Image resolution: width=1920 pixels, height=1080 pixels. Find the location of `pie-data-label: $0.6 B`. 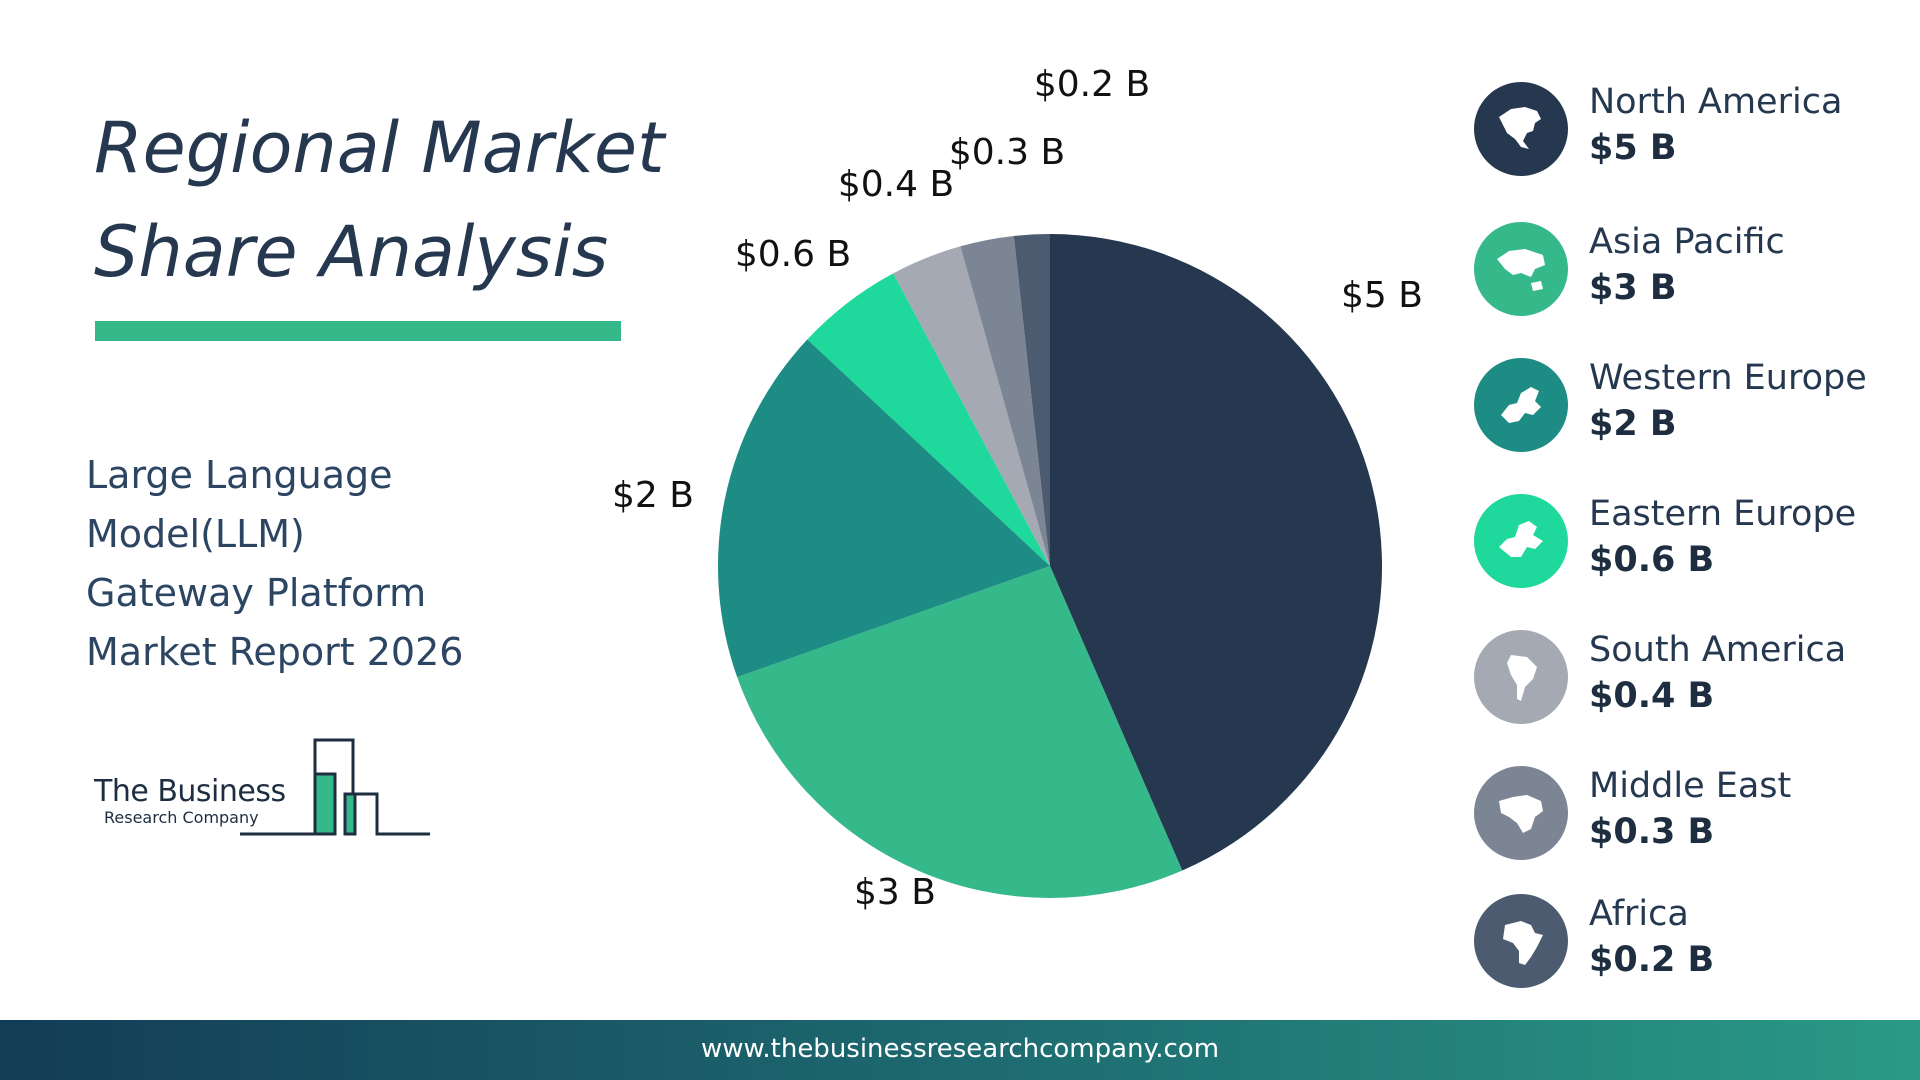

pie-data-label: $0.6 B is located at coordinates (793, 254).